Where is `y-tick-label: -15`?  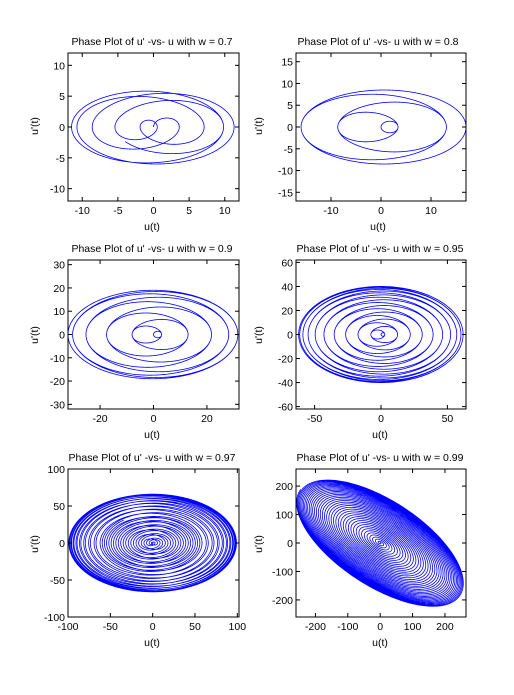 y-tick-label: -15 is located at coordinates (285, 193).